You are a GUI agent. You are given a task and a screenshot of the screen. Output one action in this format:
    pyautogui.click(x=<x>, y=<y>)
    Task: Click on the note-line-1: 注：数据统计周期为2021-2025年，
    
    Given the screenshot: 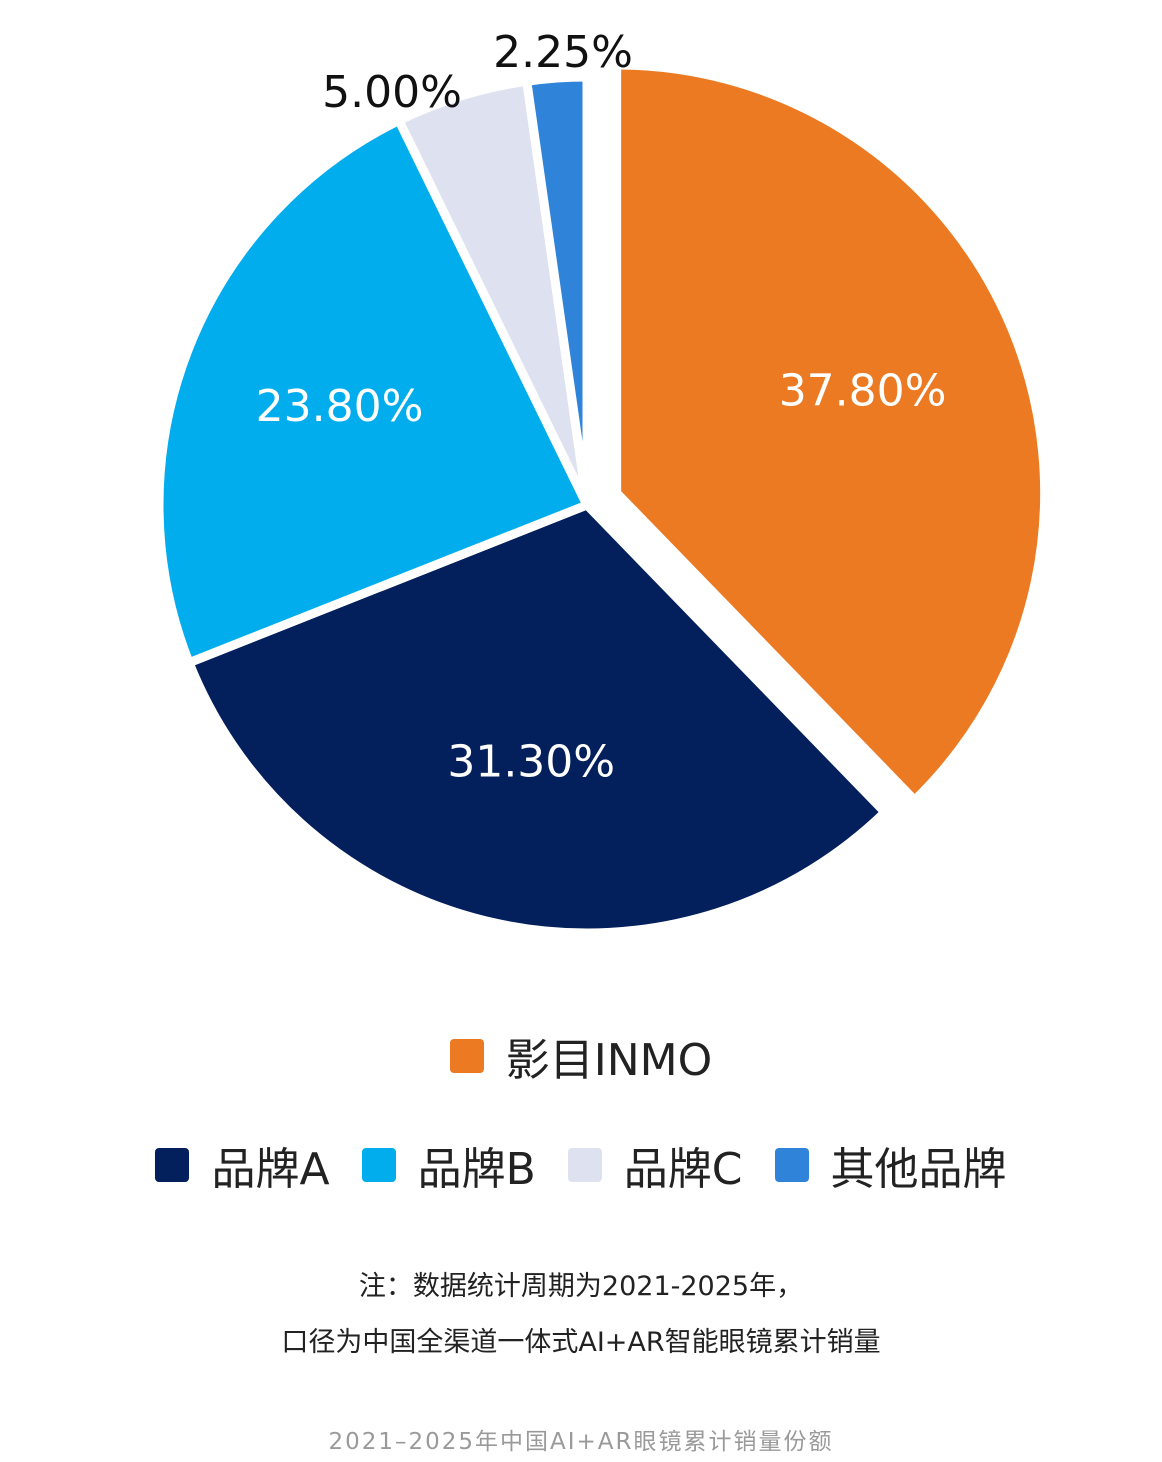 What is the action you would take?
    pyautogui.click(x=581, y=1286)
    